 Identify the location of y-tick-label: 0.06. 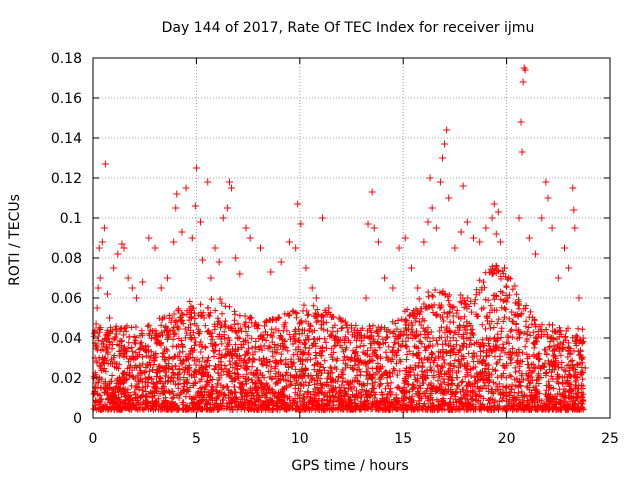
(66, 299).